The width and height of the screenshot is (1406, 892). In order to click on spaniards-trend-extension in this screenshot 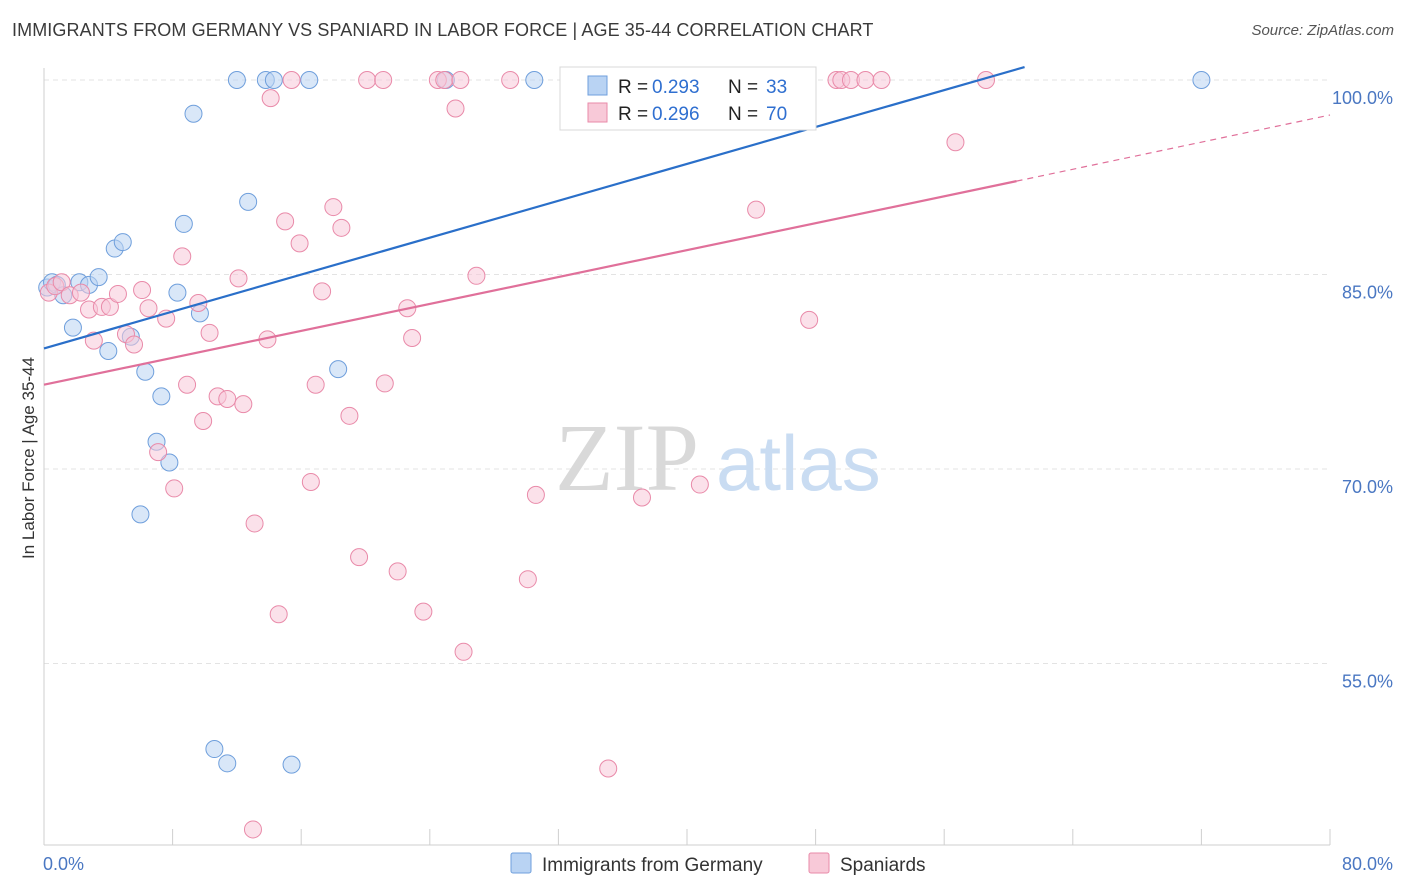, I will do `click(1173, 148)`.